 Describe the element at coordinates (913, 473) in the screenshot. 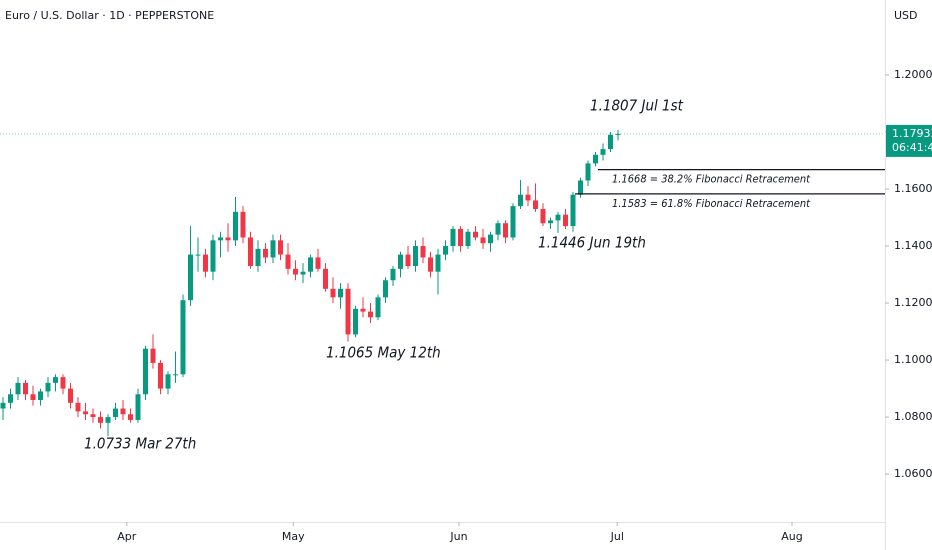

I see `y-tick-label: 1.06000` at that location.